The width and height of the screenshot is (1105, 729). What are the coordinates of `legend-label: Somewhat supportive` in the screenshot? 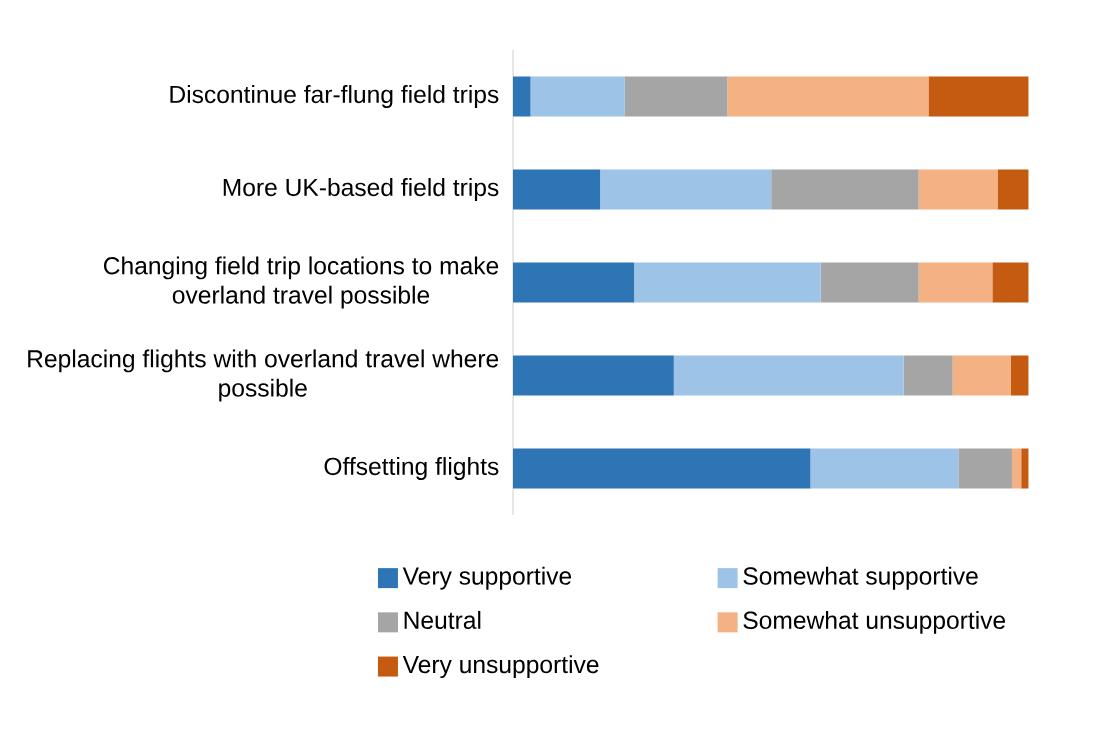 It's located at (860, 578).